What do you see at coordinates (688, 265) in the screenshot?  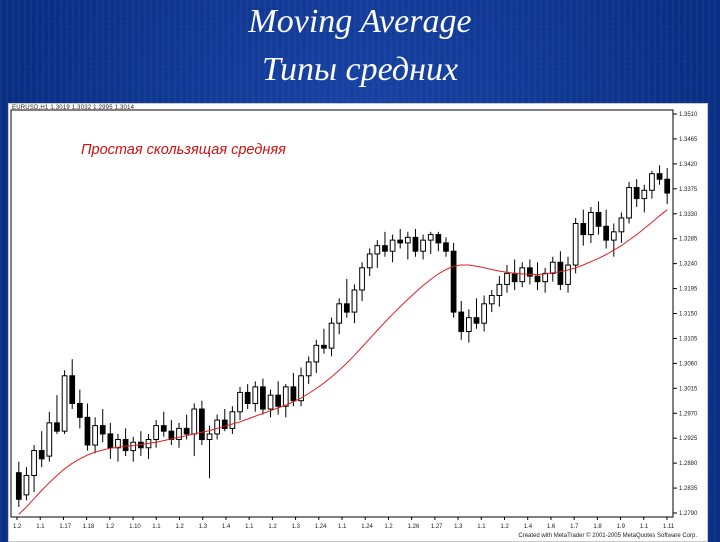 I see `price-axis-label: 1.3240` at bounding box center [688, 265].